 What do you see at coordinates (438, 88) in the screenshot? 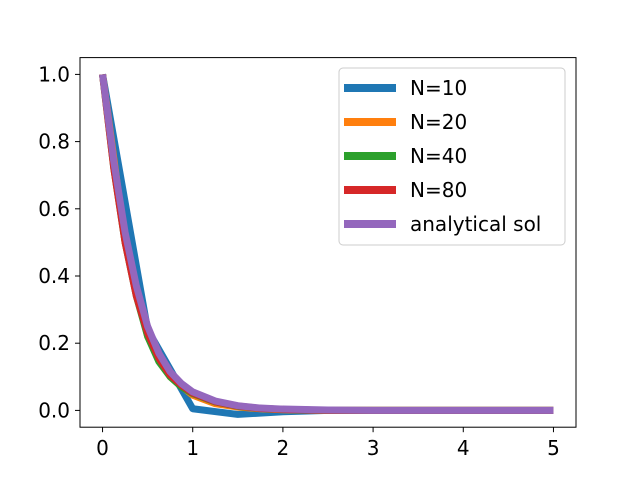
I see `legend-label-0: N=10` at bounding box center [438, 88].